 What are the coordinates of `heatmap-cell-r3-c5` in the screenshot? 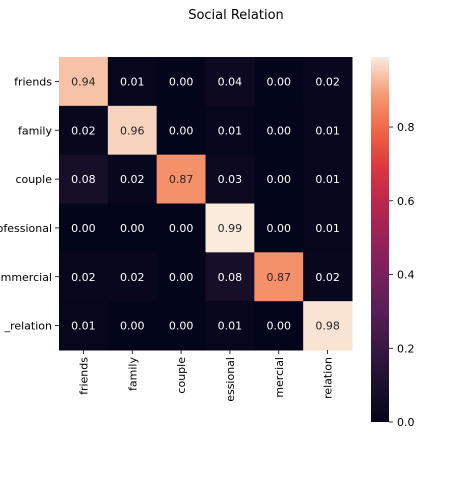 It's located at (328, 228).